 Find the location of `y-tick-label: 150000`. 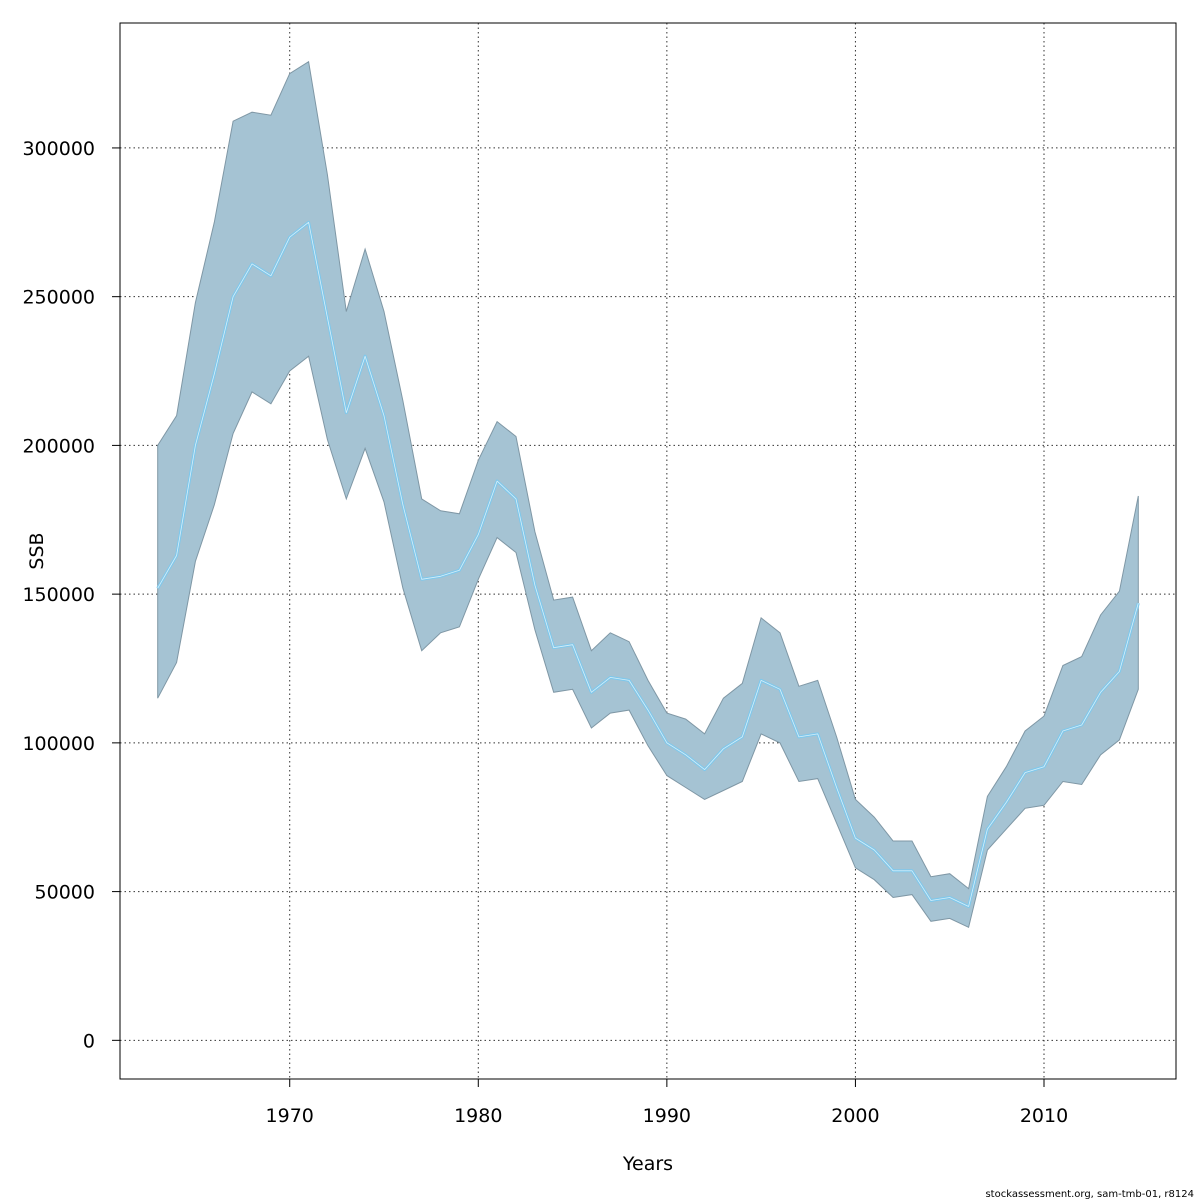

y-tick-label: 150000 is located at coordinates (58, 595).